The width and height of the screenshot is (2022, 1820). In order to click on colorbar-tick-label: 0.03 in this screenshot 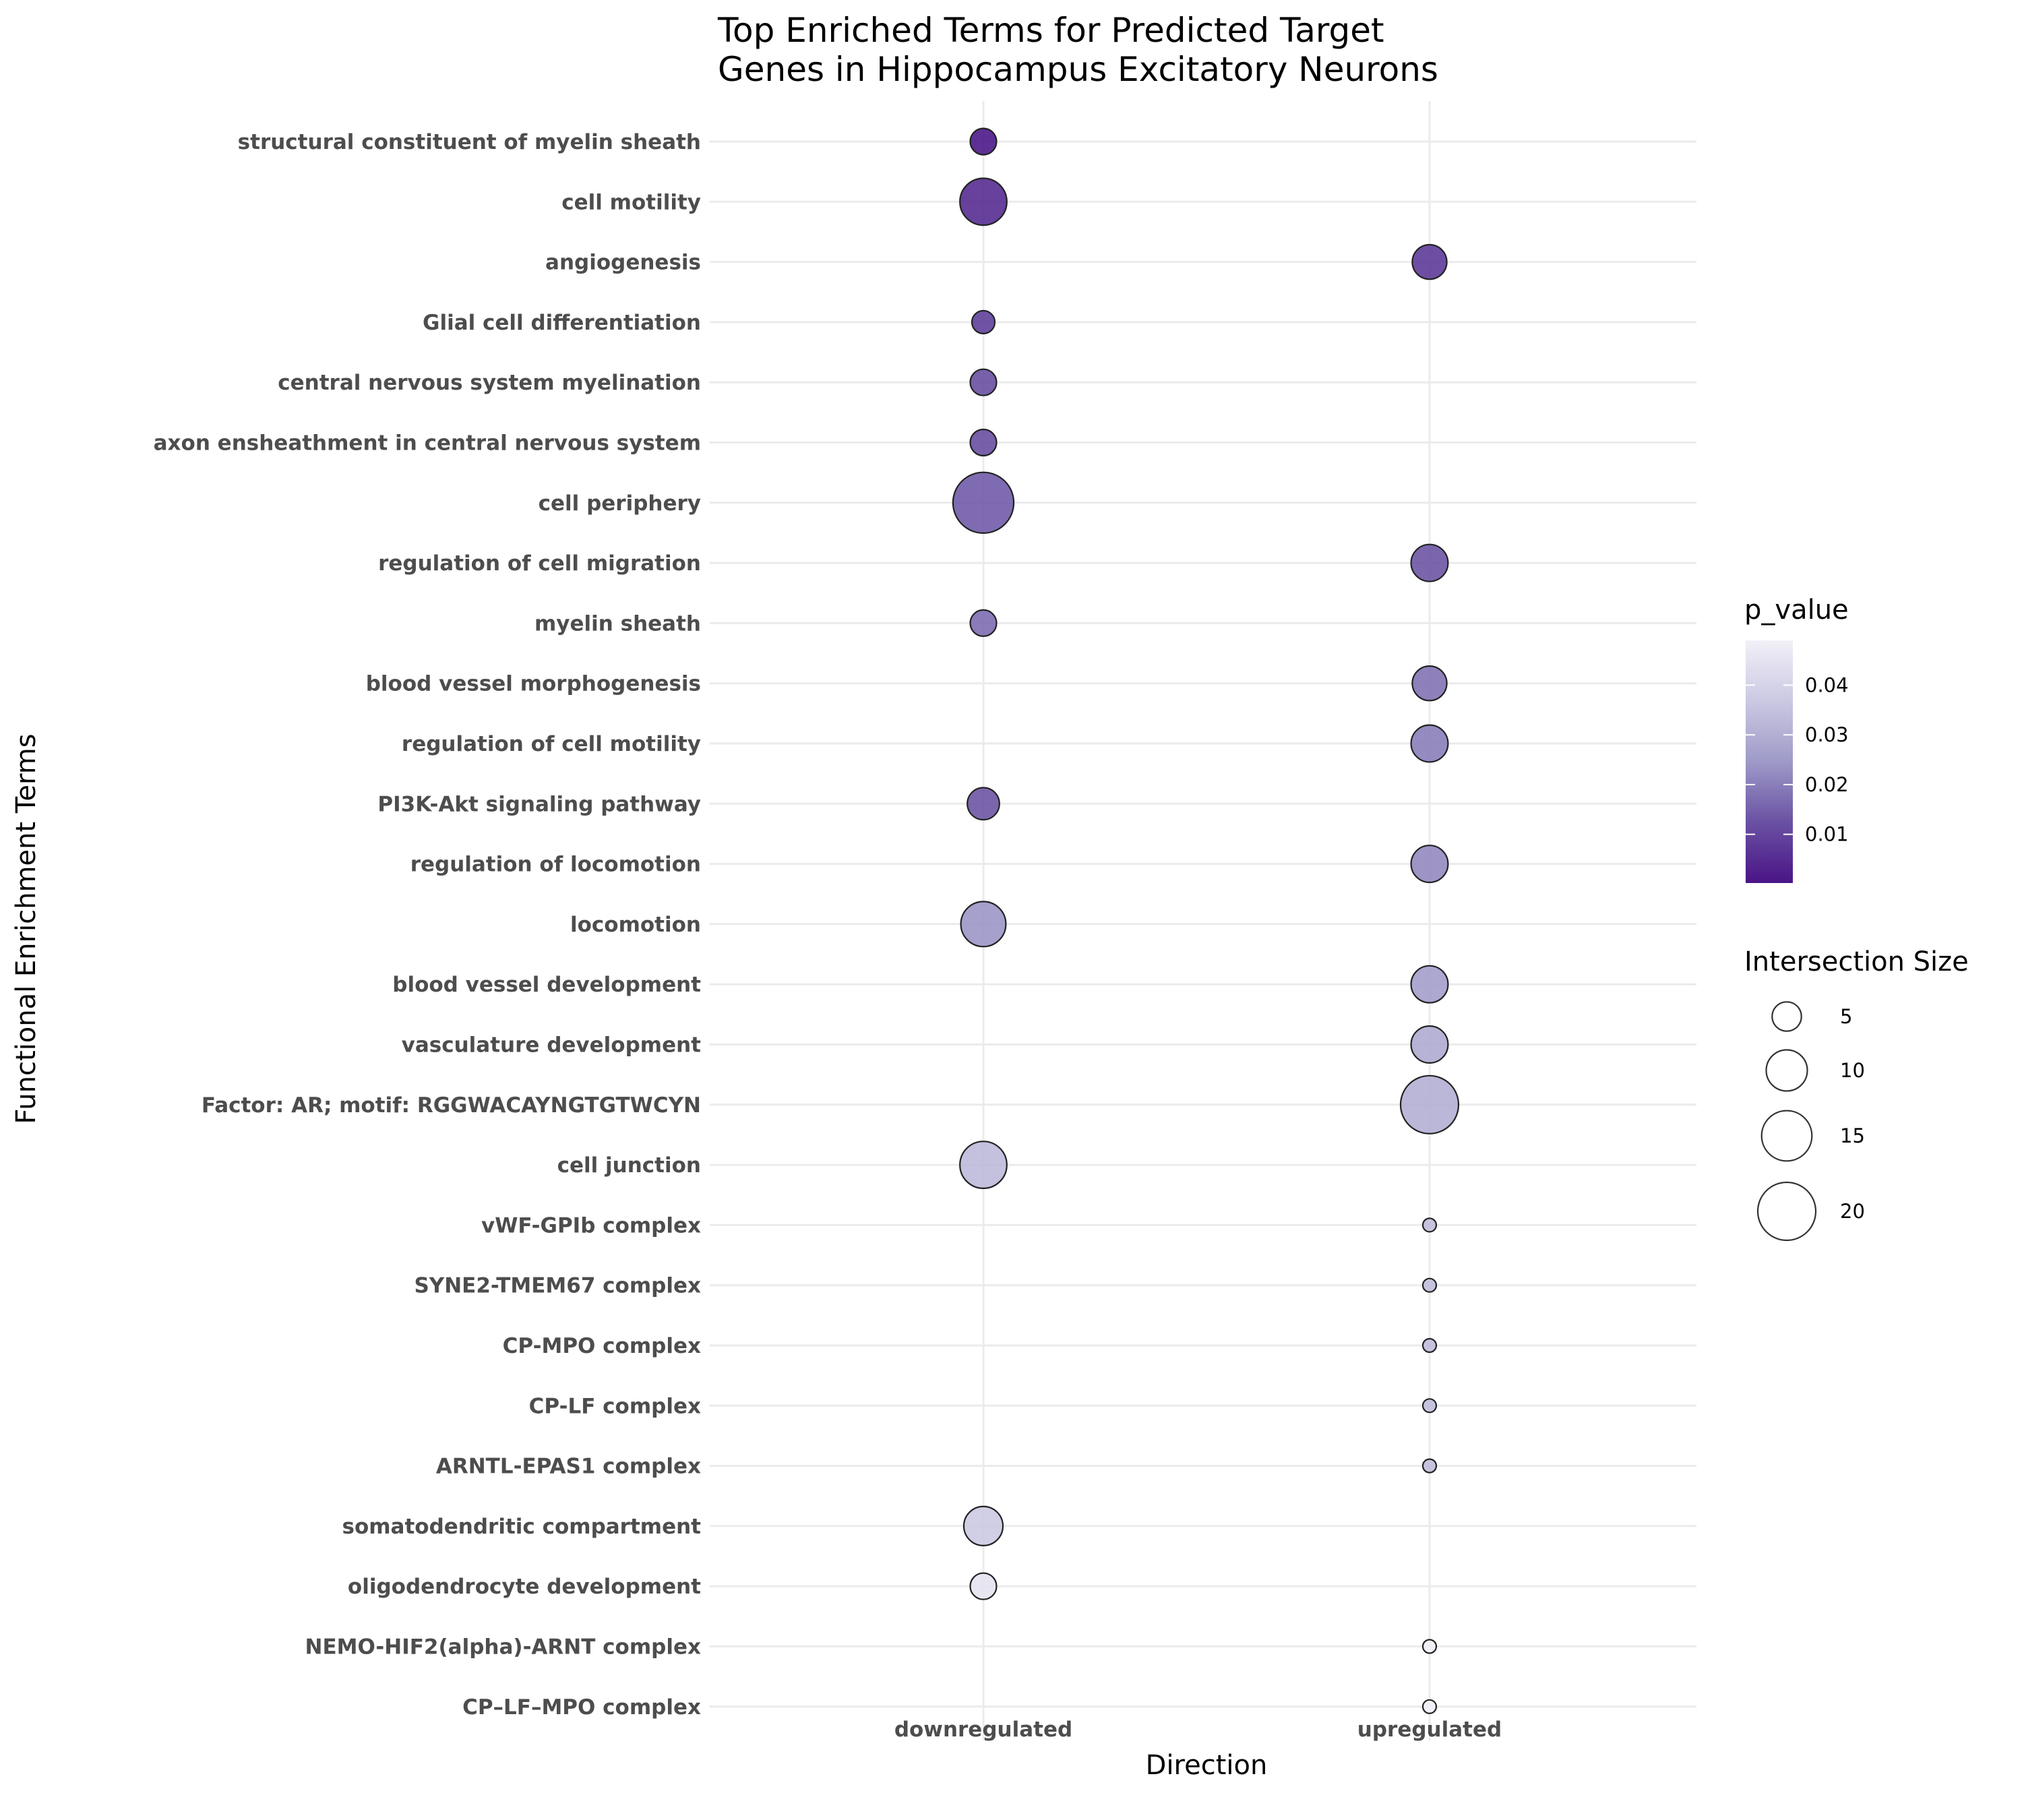, I will do `click(1827, 734)`.